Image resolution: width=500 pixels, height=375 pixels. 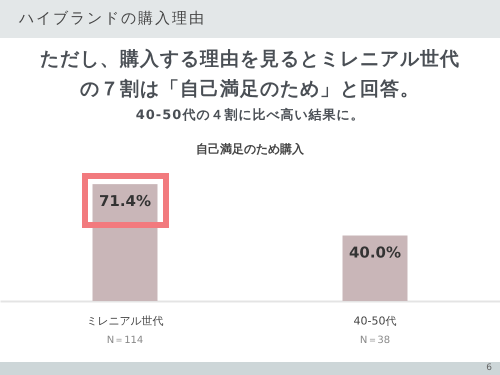 I want to click on chart-subtitle: ただし、購入する理由を見るとミレニアル世代の７割は「自己満足のため」と回答。, so click(x=250, y=74).